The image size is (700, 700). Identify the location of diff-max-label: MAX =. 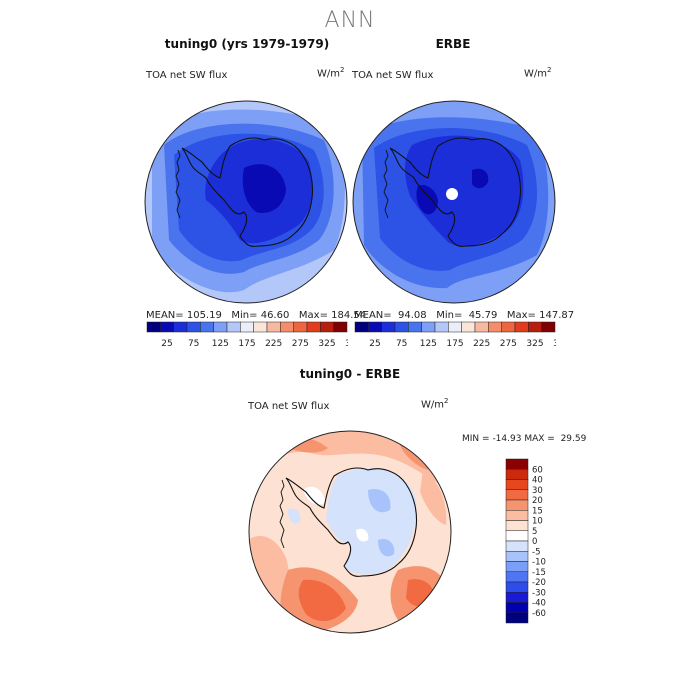
(539, 439).